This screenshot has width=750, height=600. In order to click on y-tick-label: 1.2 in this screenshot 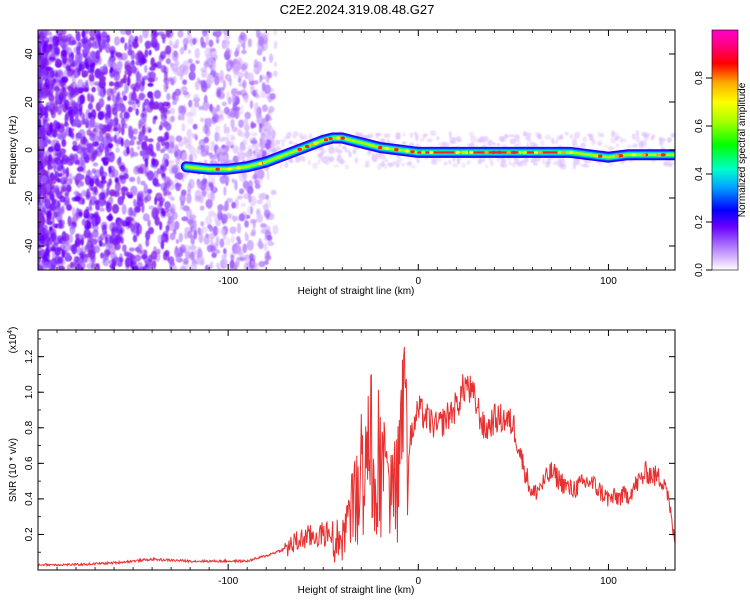, I will do `click(29, 356)`.